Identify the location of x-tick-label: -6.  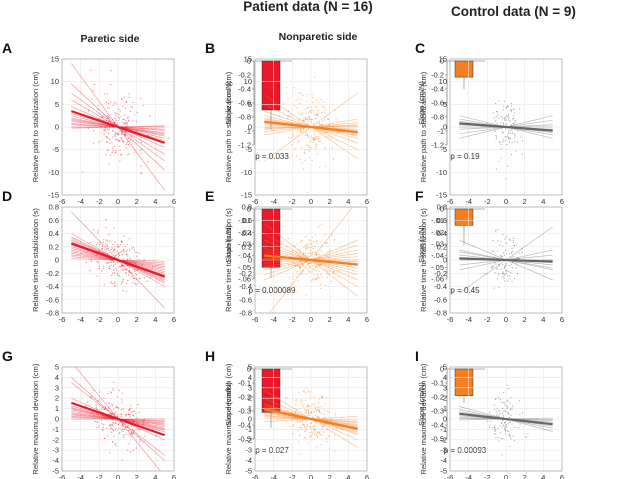
(255, 319).